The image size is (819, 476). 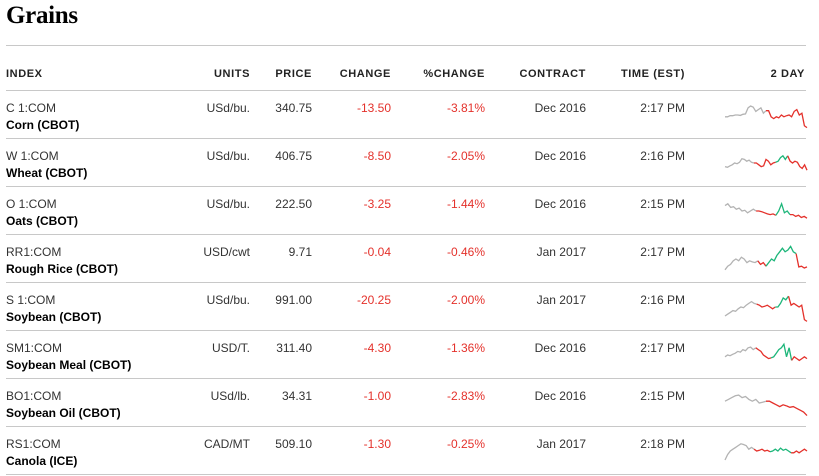 I want to click on header-divider, so click(x=406, y=90).